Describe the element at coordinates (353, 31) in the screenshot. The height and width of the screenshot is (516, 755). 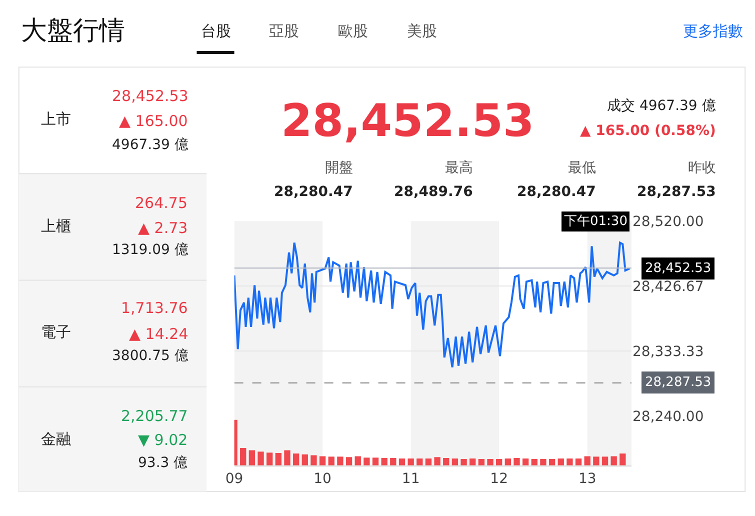
I see `text: 歐股` at that location.